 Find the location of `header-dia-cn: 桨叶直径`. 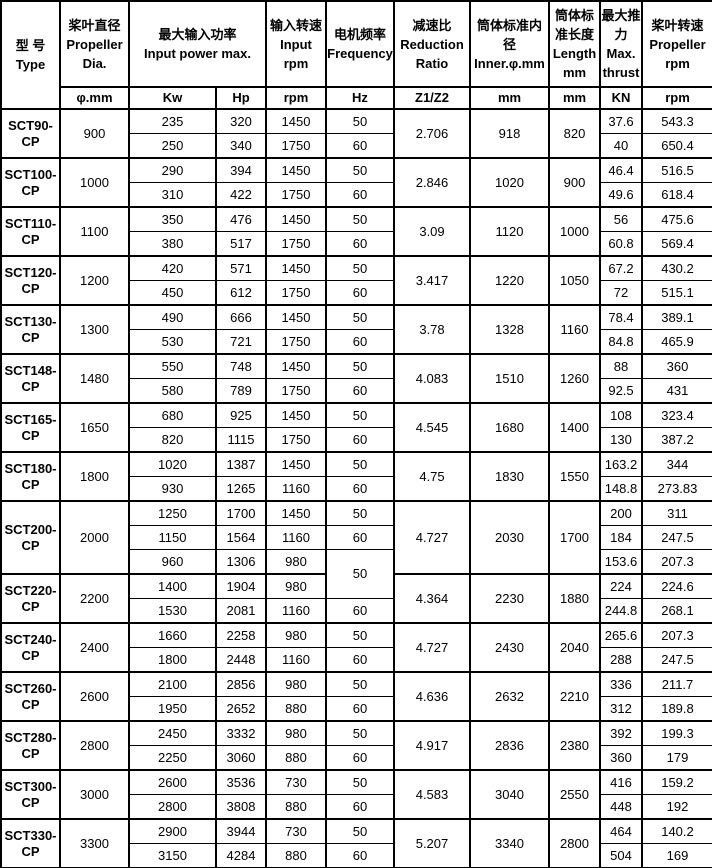

header-dia-cn: 桨叶直径 is located at coordinates (94, 25).